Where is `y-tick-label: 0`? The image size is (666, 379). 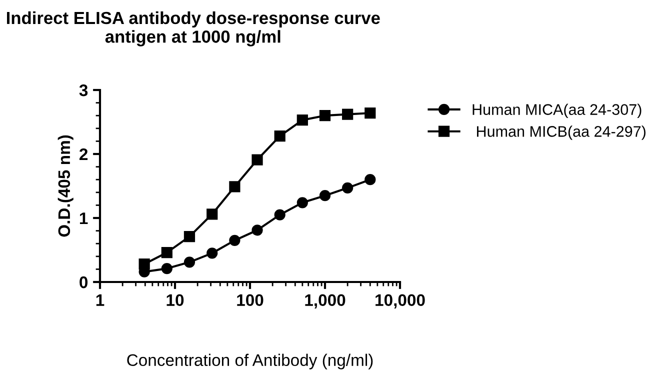
y-tick-label: 0 is located at coordinates (84, 282).